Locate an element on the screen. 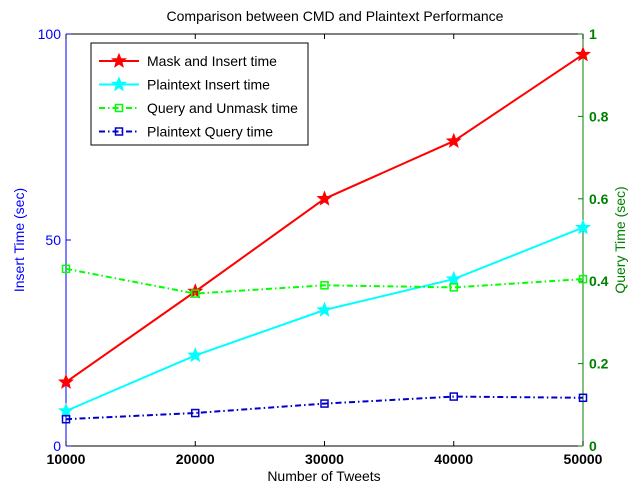 This screenshot has width=631, height=487. y-right-tick-label: 1 is located at coordinates (593, 34).